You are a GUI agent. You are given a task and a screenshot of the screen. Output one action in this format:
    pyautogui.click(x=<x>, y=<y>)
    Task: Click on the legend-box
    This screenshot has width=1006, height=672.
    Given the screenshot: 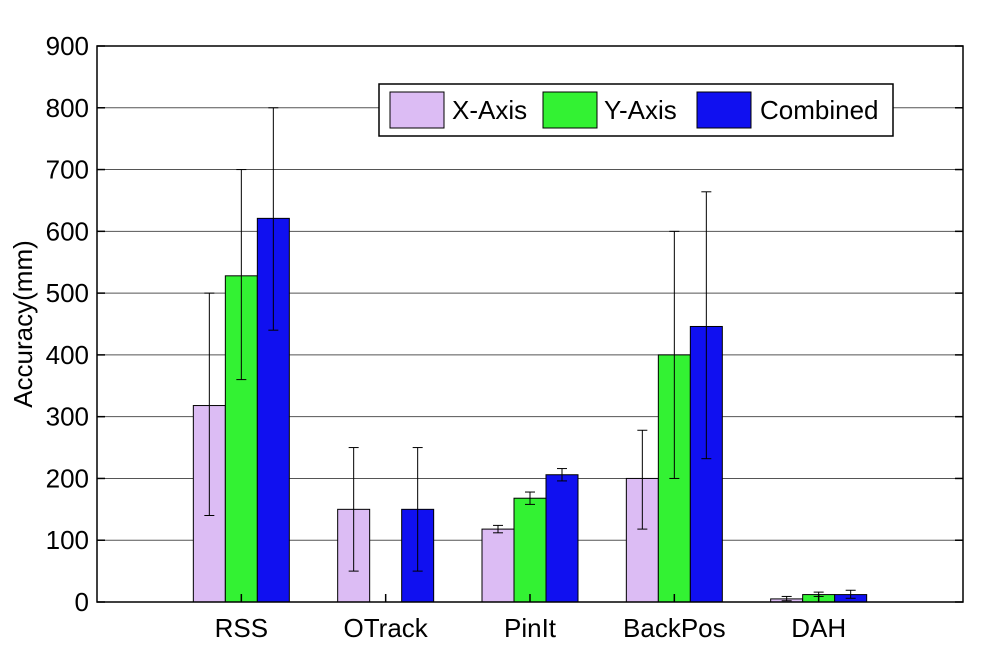 What is the action you would take?
    pyautogui.click(x=636, y=110)
    